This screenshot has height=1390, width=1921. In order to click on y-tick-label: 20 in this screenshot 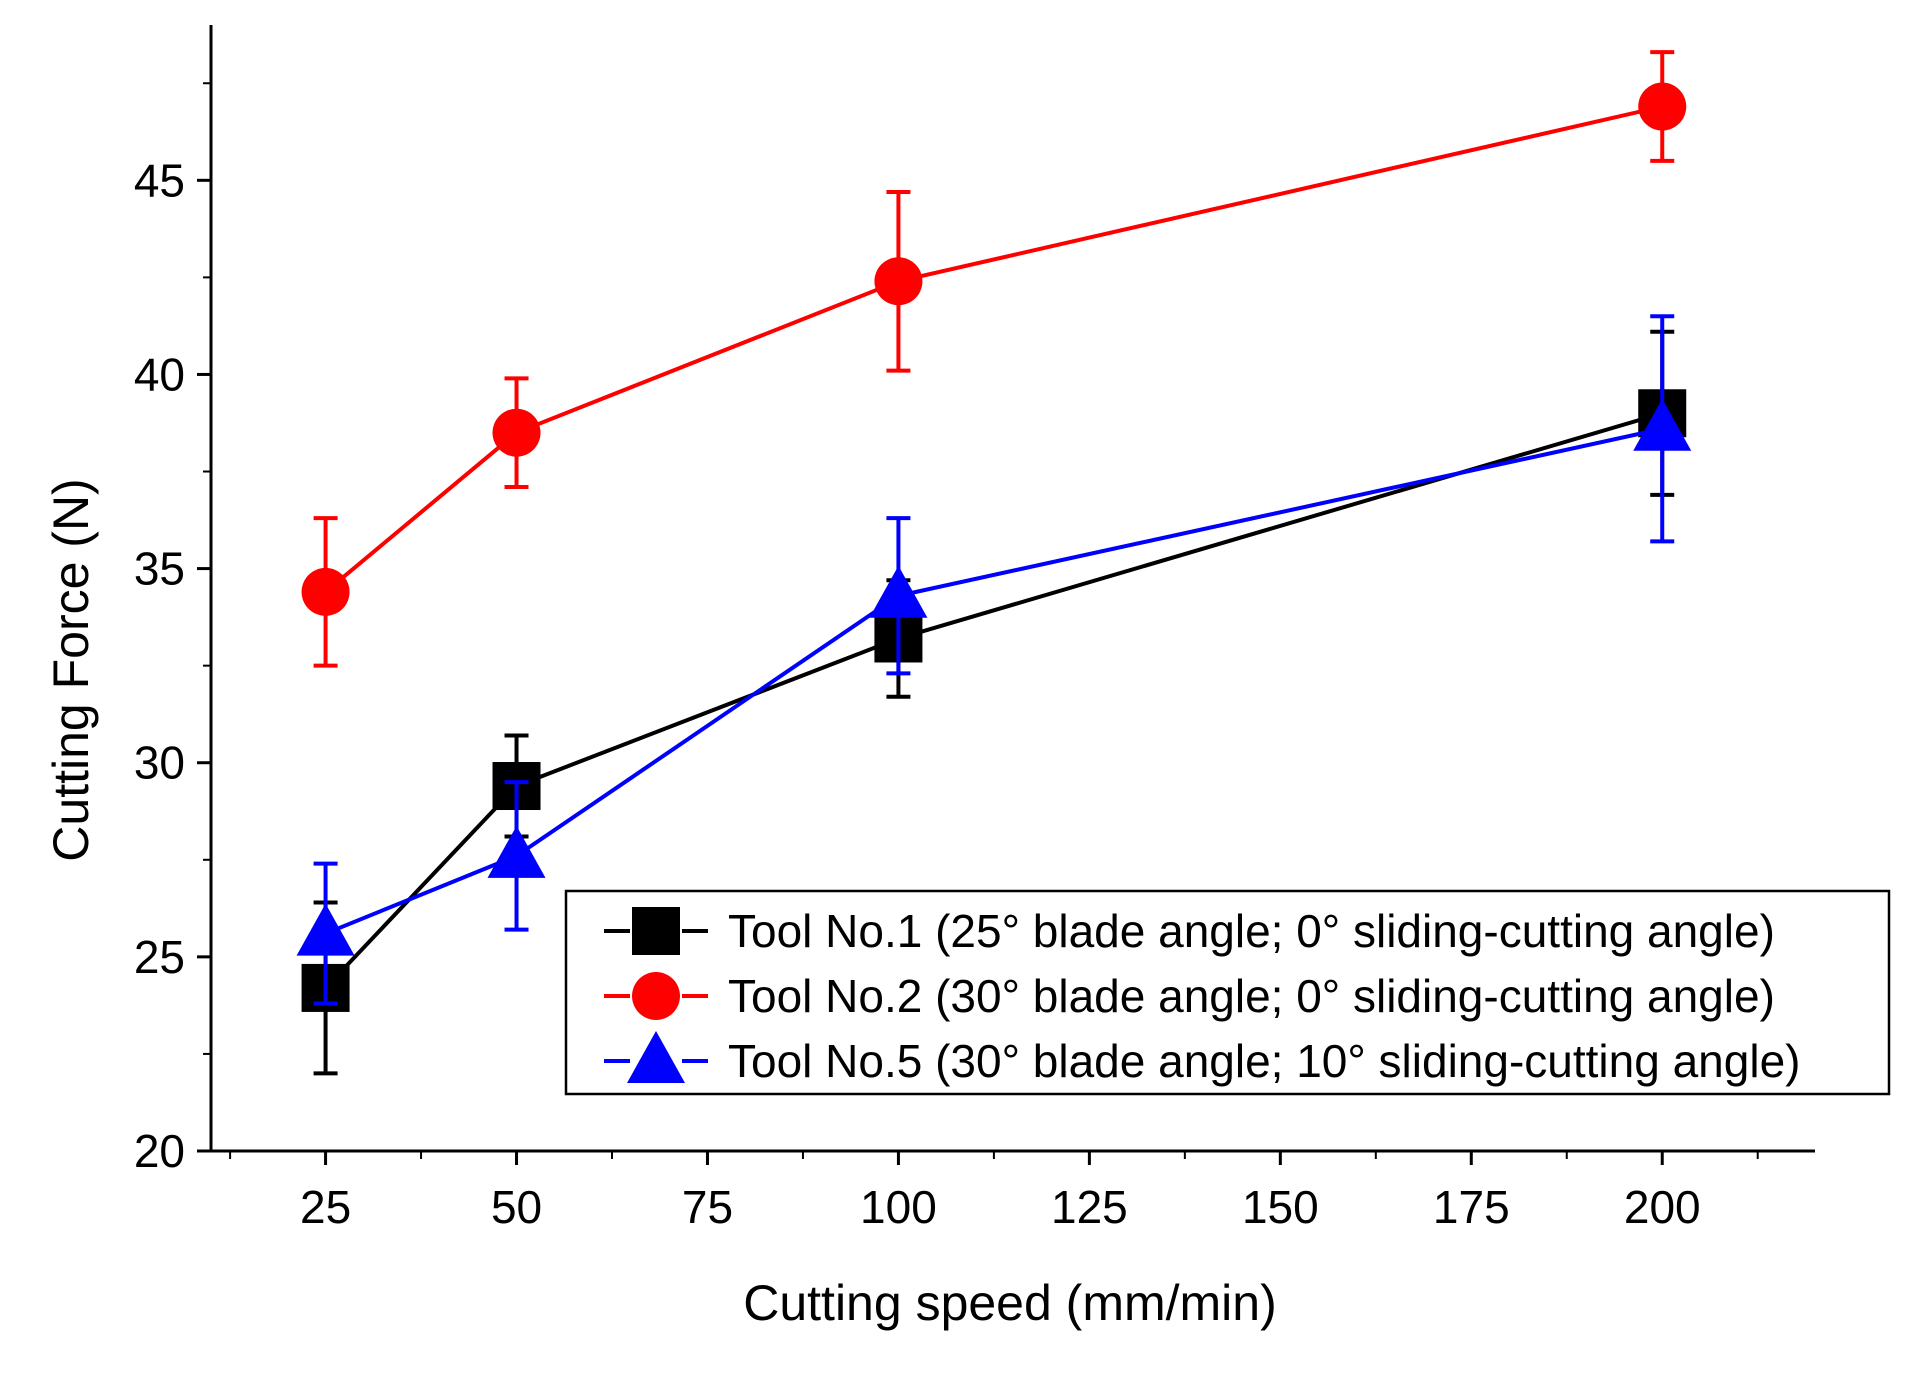, I will do `click(159, 1151)`.